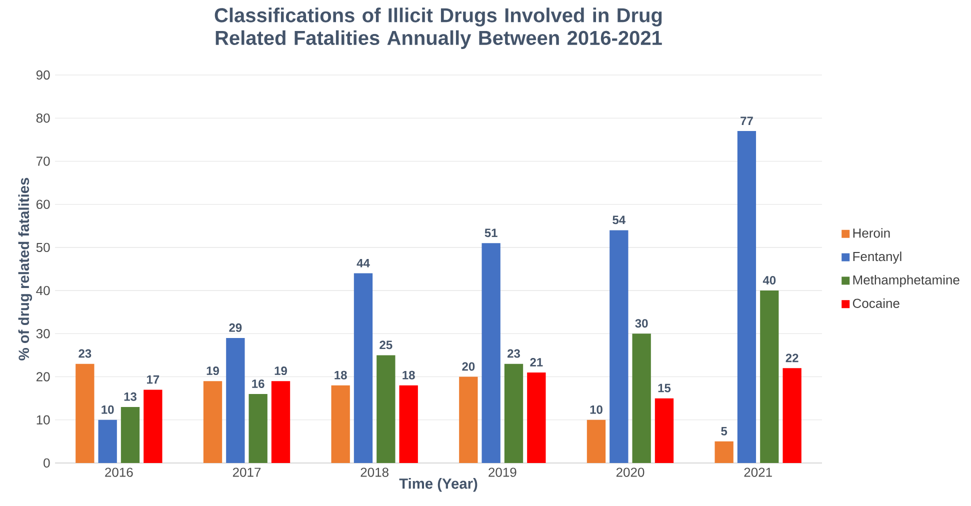  What do you see at coordinates (746, 121) in the screenshot?
I see `data-label: 77` at bounding box center [746, 121].